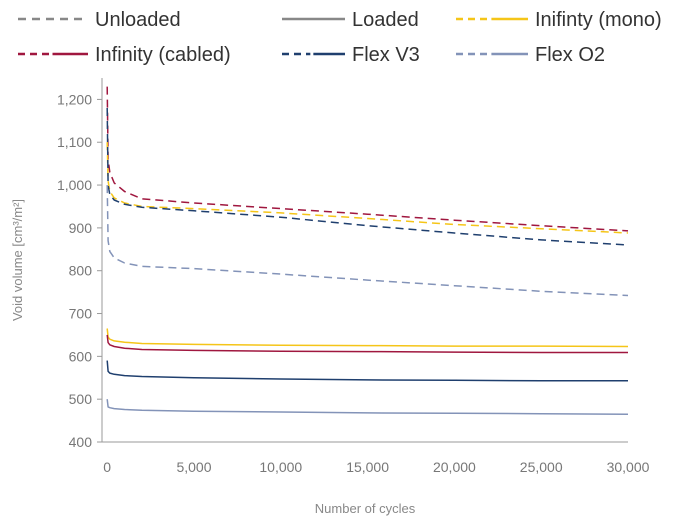  I want to click on series-line-flex-v3-loaded, so click(367, 371).